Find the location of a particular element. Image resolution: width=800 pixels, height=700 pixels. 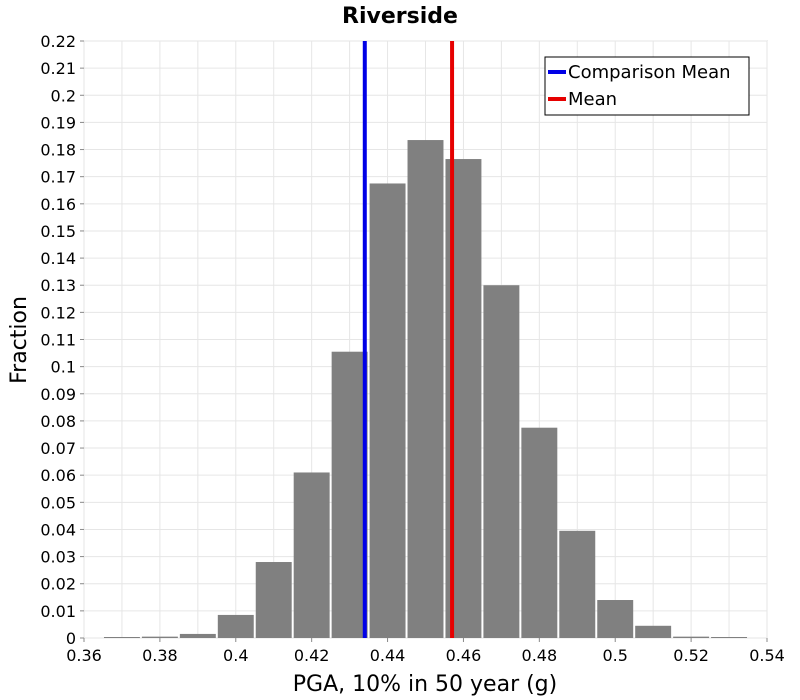

y-tick-label: 0.01 is located at coordinates (58, 611).